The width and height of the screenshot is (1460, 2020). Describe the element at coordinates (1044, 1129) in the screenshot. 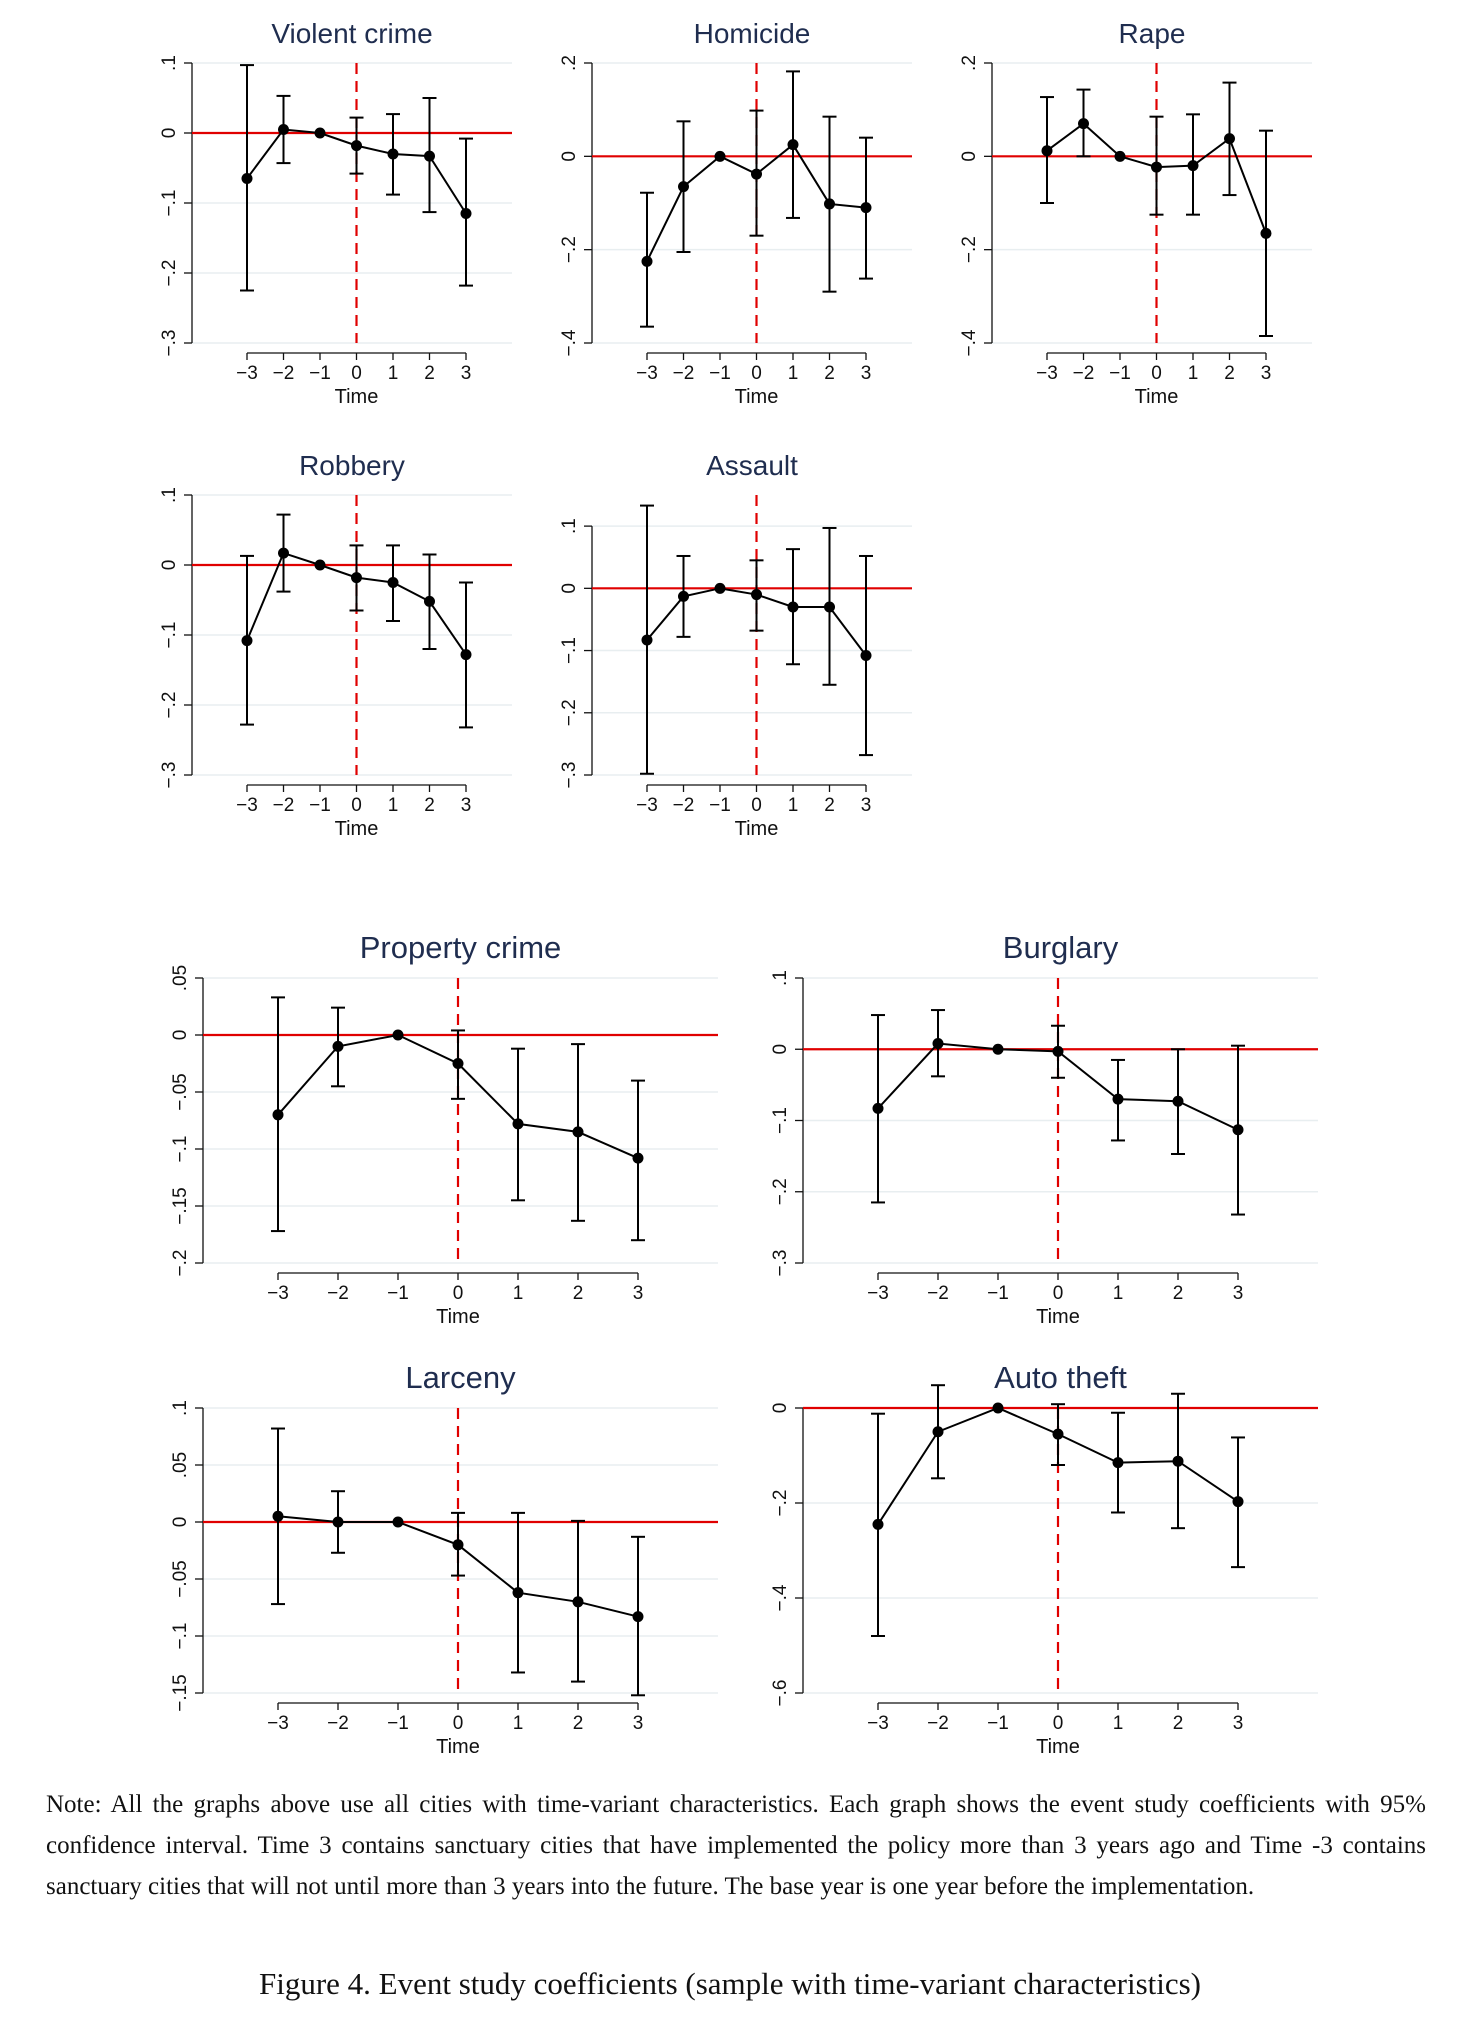

I see `panel-burglary: .1 0 −.1 −.2 −.3 −3 −2 −1 0 1 2 3 Time Burglary` at that location.